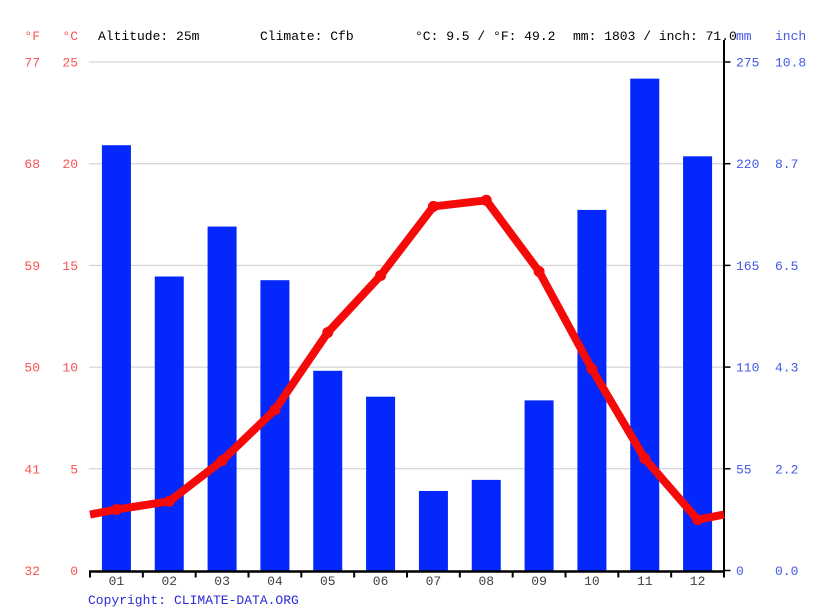 The height and width of the screenshot is (611, 815). Describe the element at coordinates (645, 581) in the screenshot. I see `month-label-11: 11` at that location.